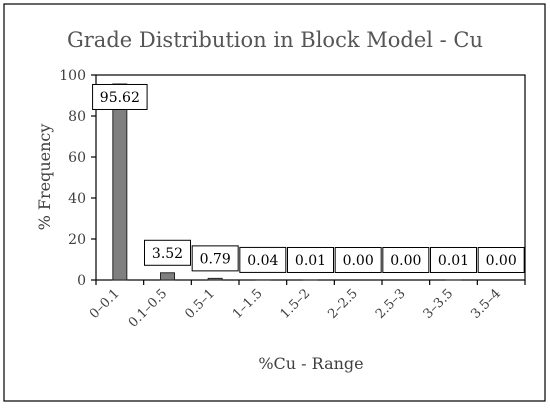 Image resolution: width=550 pixels, height=412 pixels. What do you see at coordinates (77, 240) in the screenshot?
I see `y-tick-label: 20` at bounding box center [77, 240].